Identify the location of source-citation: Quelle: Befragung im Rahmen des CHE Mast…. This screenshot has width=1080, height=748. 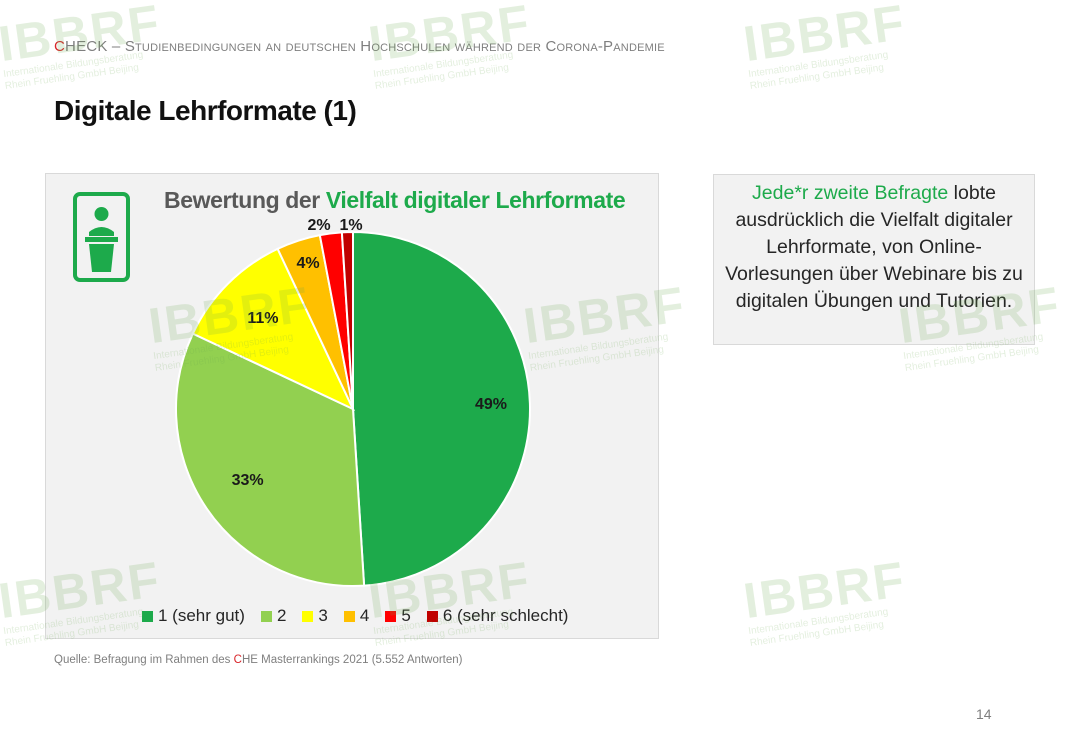
(258, 660).